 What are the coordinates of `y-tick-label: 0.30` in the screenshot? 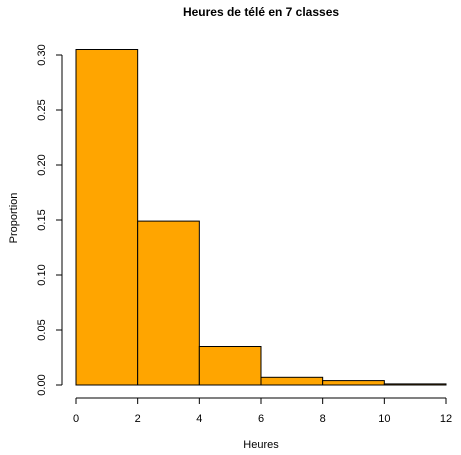 It's located at (42, 54).